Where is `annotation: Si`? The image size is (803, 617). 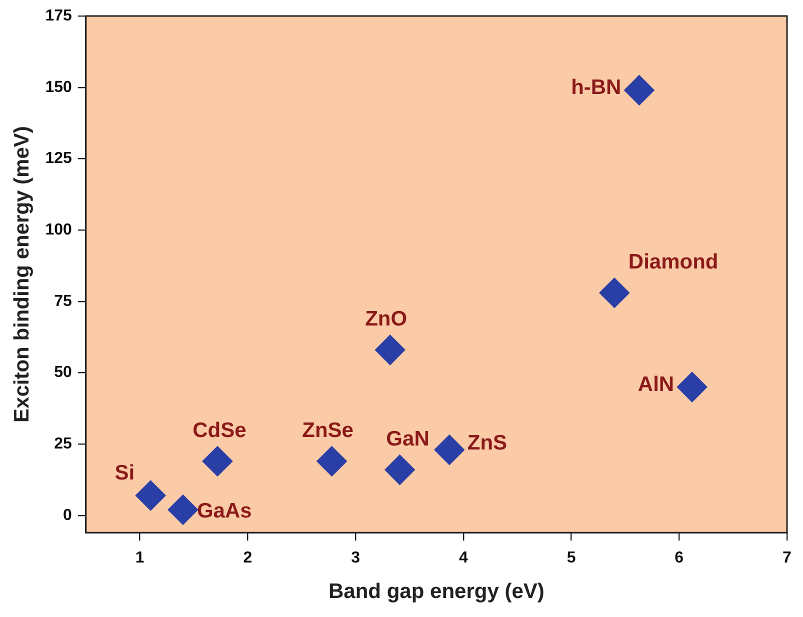
annotation: Si is located at coordinates (124, 472).